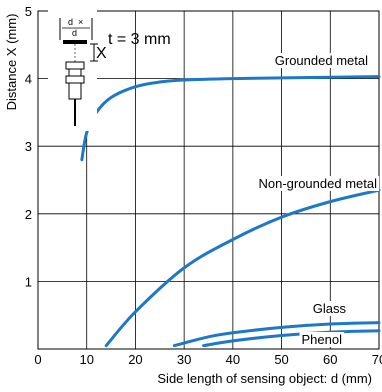  I want to click on series-label: Glass, so click(330, 308).